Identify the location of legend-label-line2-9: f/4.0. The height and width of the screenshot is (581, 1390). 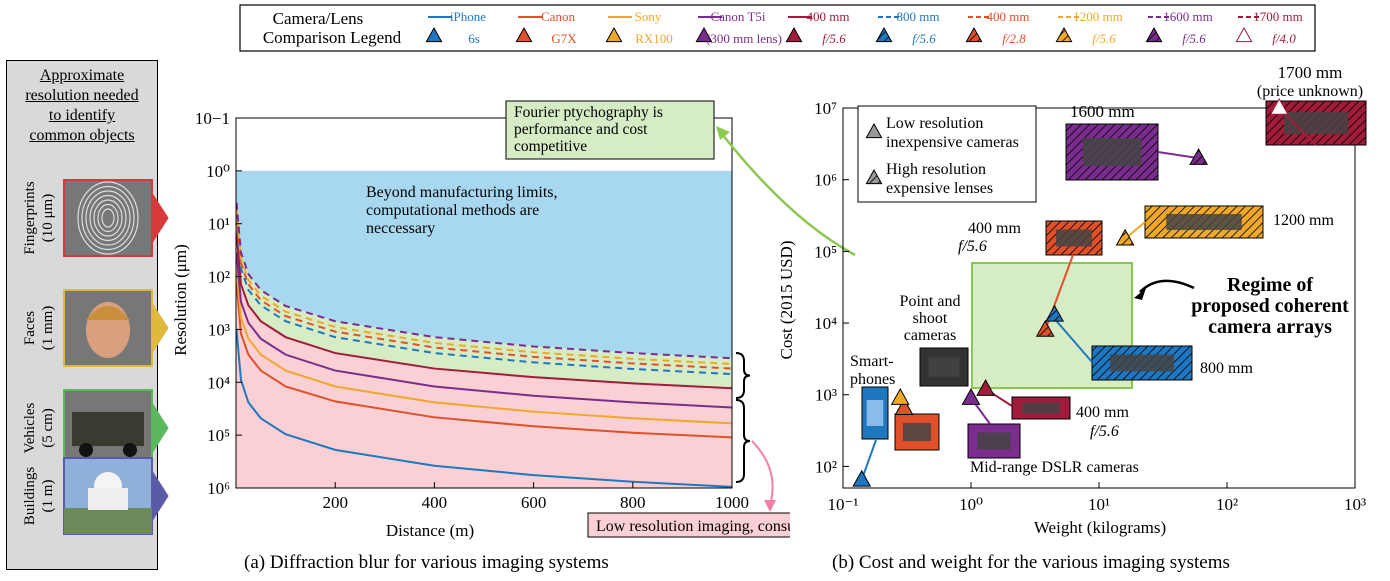
(1284, 38).